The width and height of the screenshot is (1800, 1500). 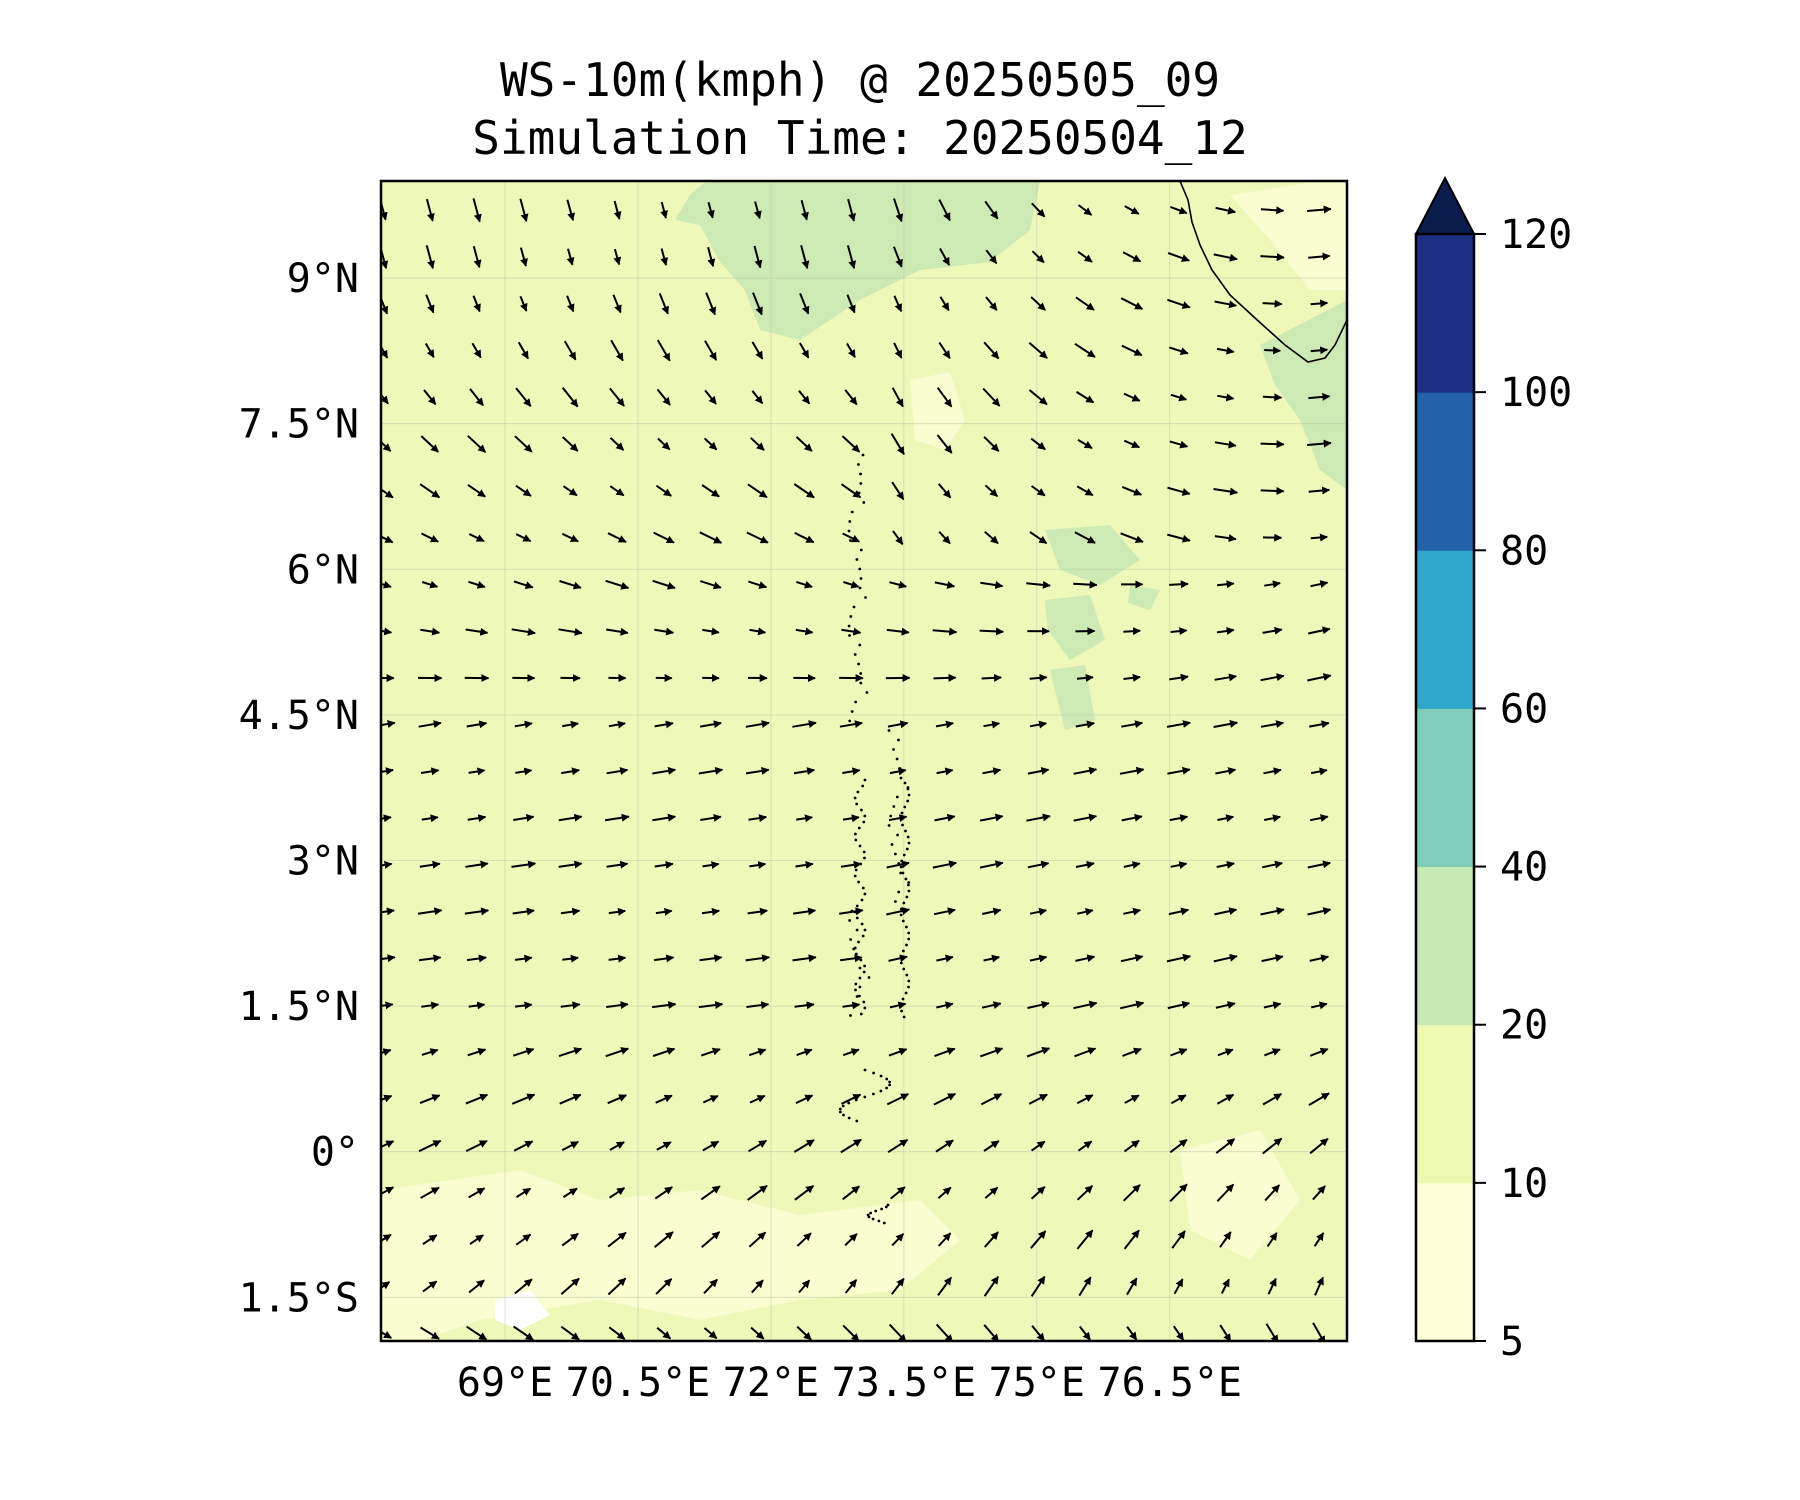 I want to click on colorbar-segment, so click(x=1445, y=787).